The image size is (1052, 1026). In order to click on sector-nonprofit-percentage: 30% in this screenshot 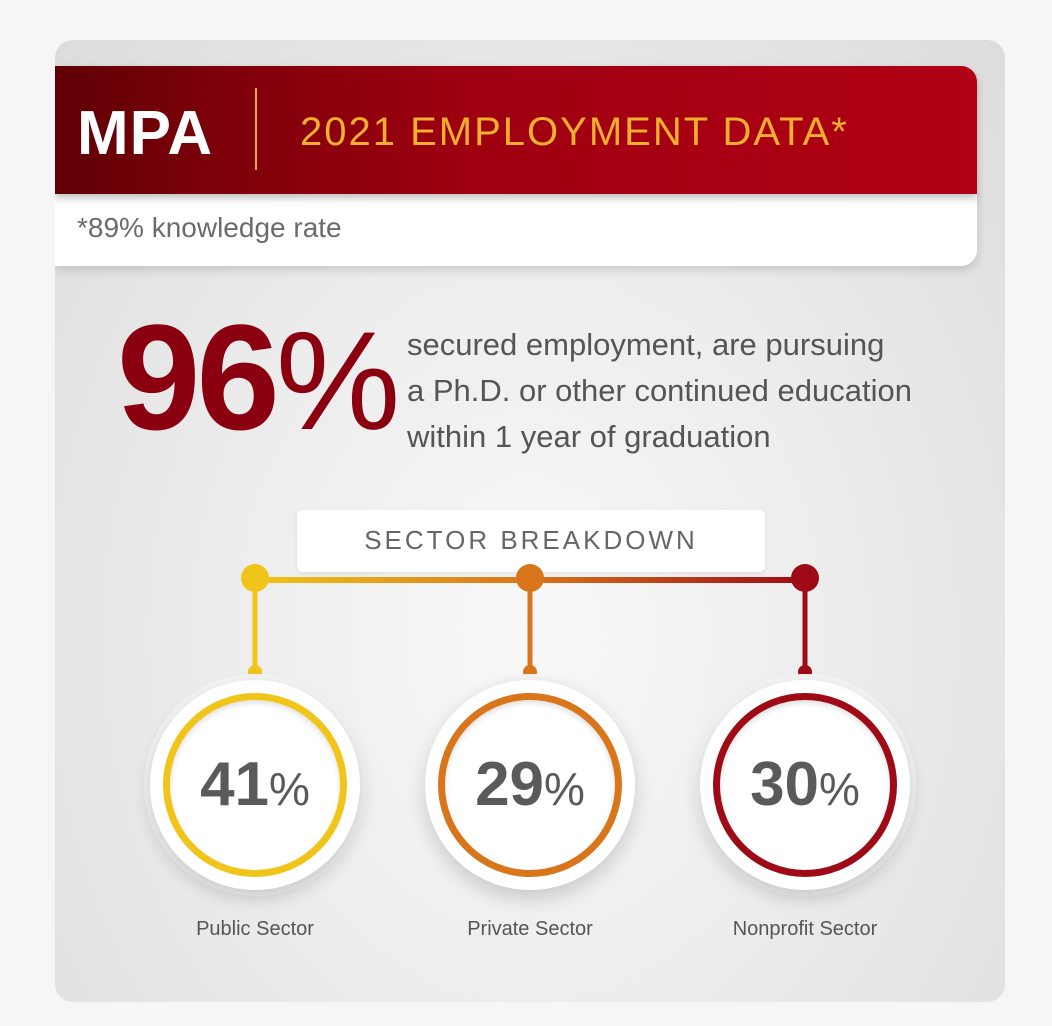, I will do `click(805, 787)`.